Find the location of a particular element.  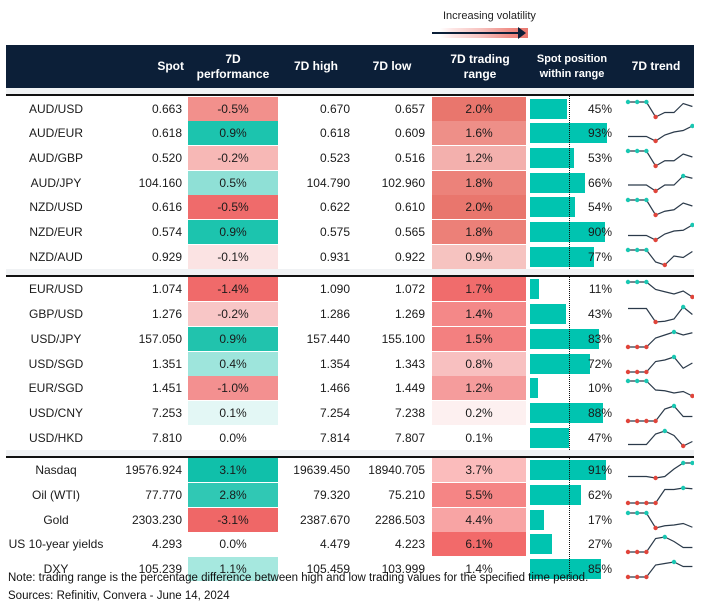

high-value: 0.523 is located at coordinates (334, 157).